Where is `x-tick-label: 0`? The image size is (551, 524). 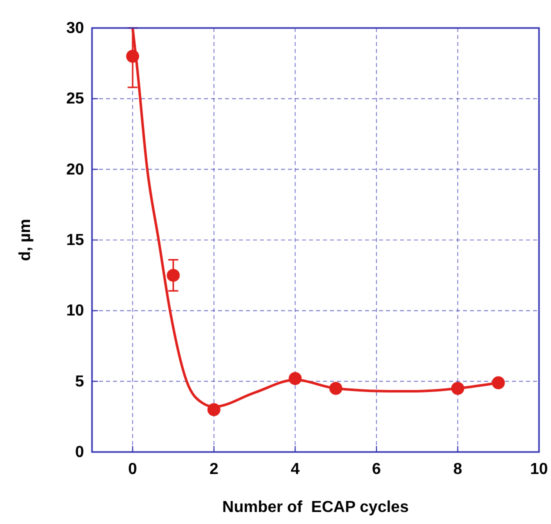
x-tick-label: 0 is located at coordinates (133, 469).